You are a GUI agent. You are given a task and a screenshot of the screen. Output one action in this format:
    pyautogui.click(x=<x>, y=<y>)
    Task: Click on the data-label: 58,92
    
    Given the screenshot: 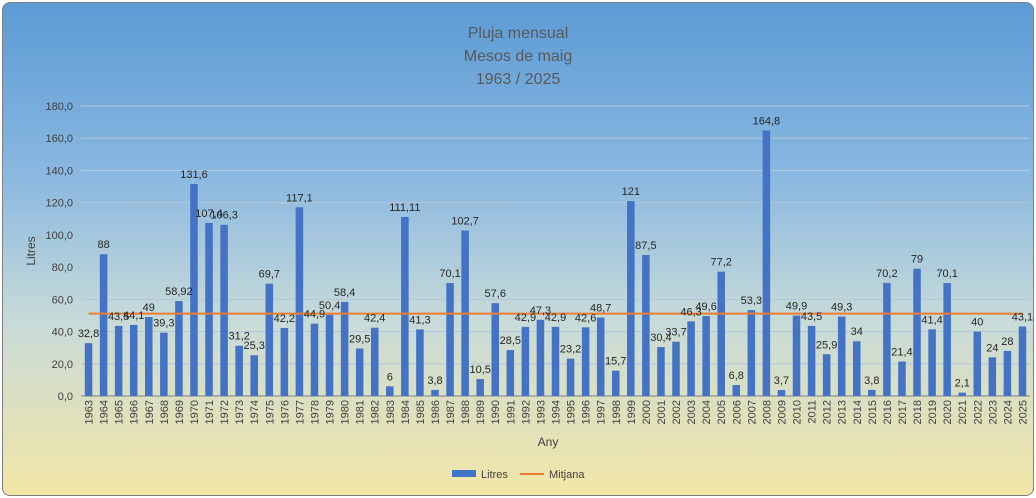 What is the action you would take?
    pyautogui.click(x=179, y=292)
    